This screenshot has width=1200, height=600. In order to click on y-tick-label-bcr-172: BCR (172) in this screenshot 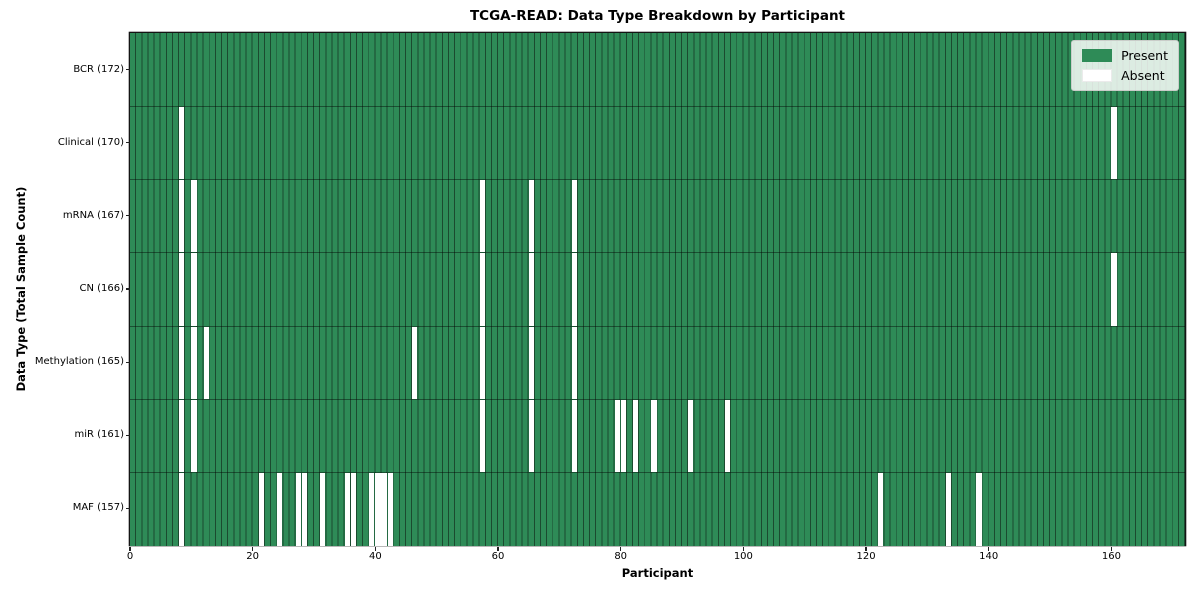, I will do `click(98, 69)`.